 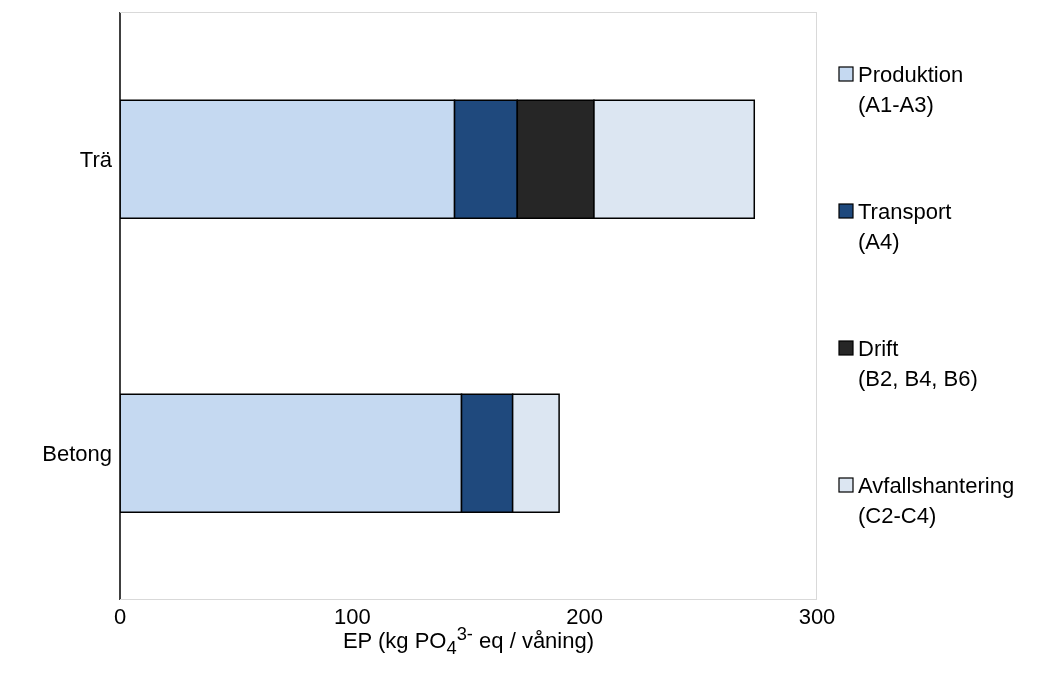 I want to click on x-tick-label: 300, so click(x=817, y=616).